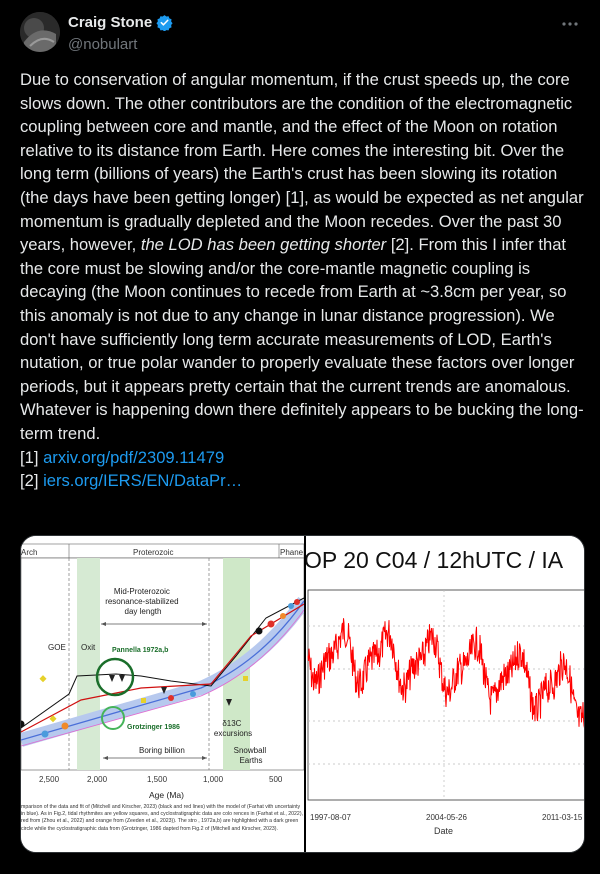 The width and height of the screenshot is (600, 874). What do you see at coordinates (115, 677) in the screenshot?
I see `pannella-circle` at bounding box center [115, 677].